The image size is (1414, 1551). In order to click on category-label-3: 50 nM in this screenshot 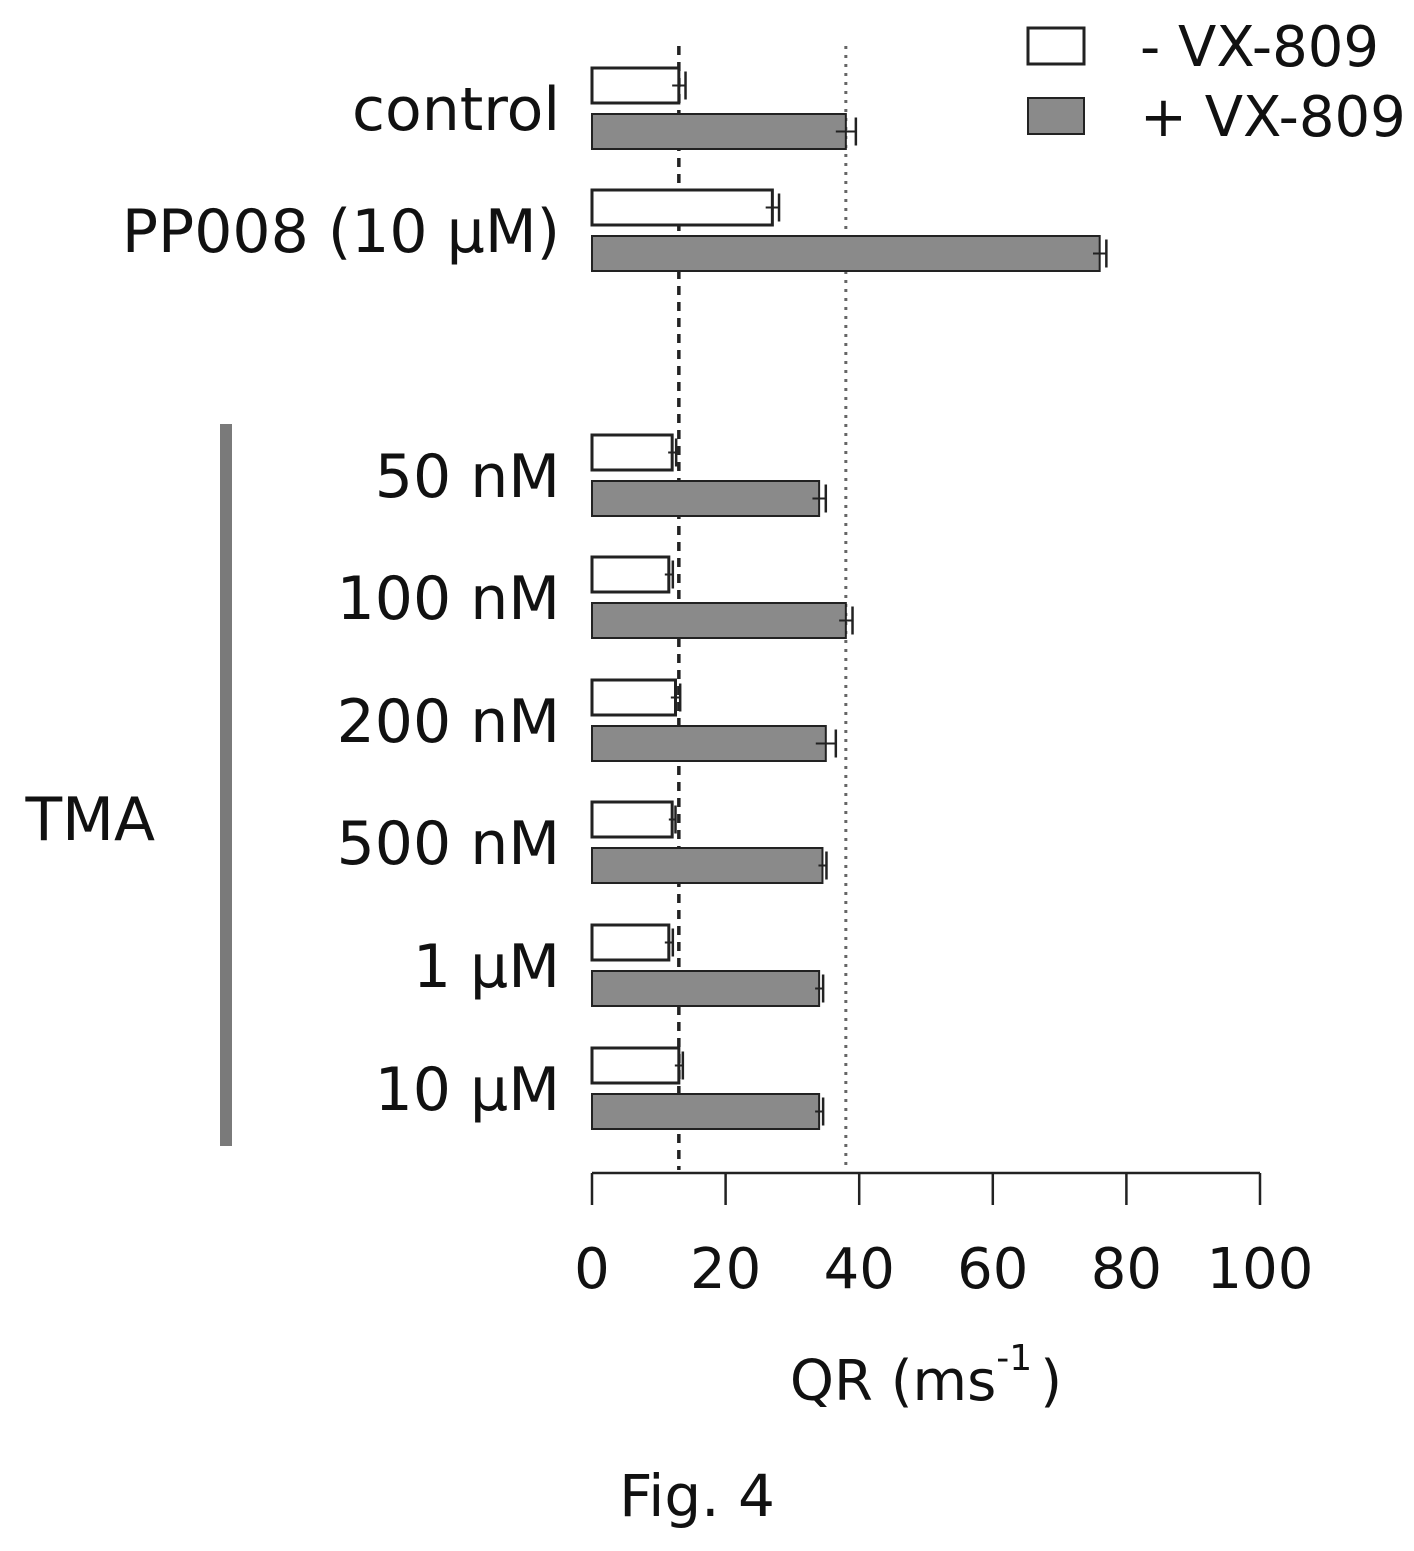, I will do `click(467, 477)`.